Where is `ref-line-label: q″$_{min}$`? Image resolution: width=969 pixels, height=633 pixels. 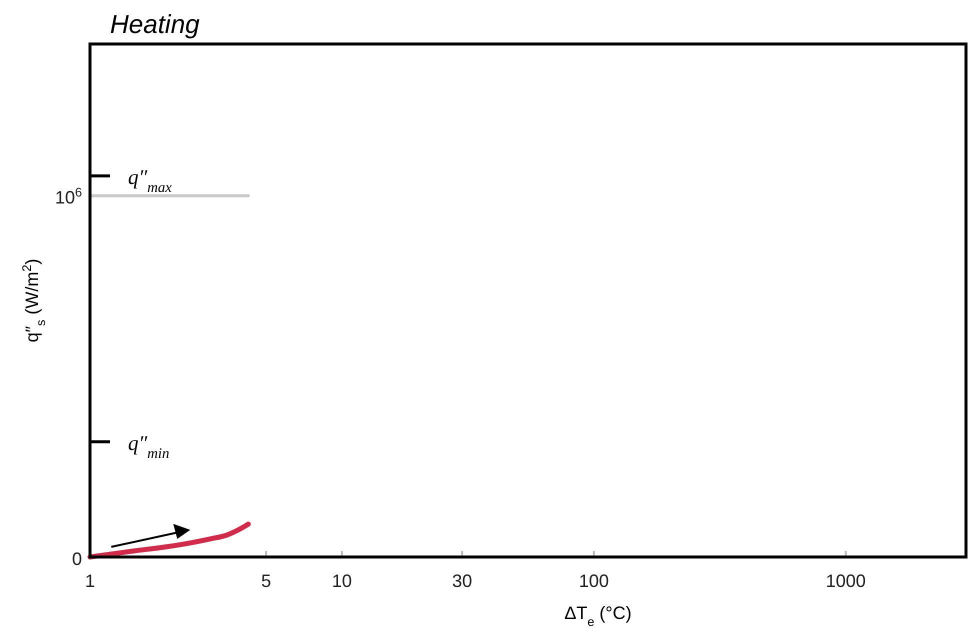
ref-line-label: q″$_{min}$ is located at coordinates (149, 446).